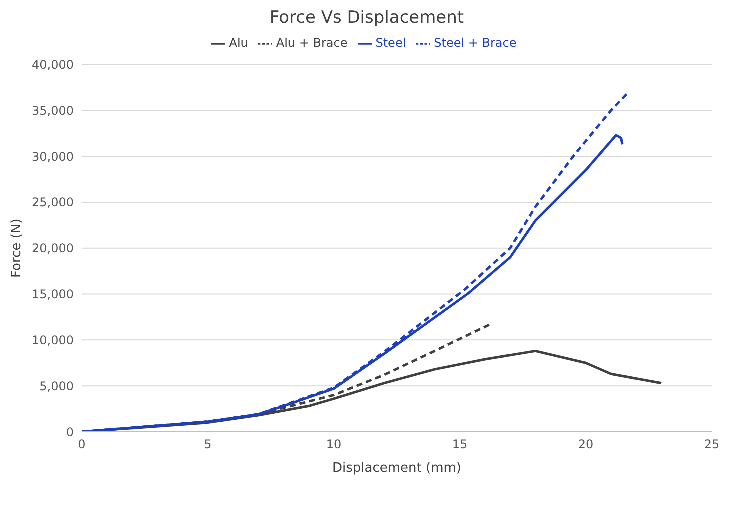 The image size is (734, 511). Describe the element at coordinates (238, 43) in the screenshot. I see `legend-label: Alu` at that location.